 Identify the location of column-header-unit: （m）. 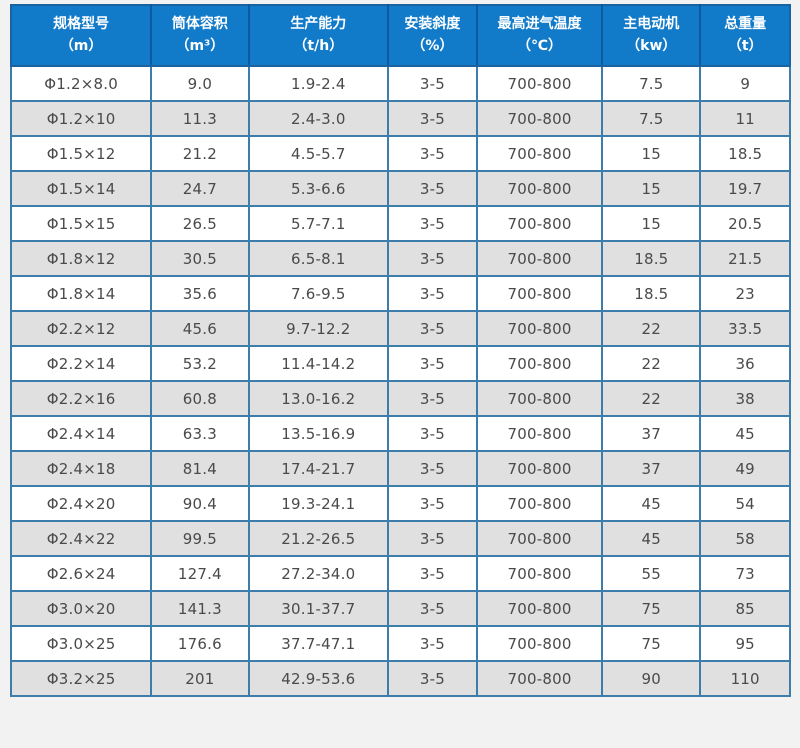
(81, 45).